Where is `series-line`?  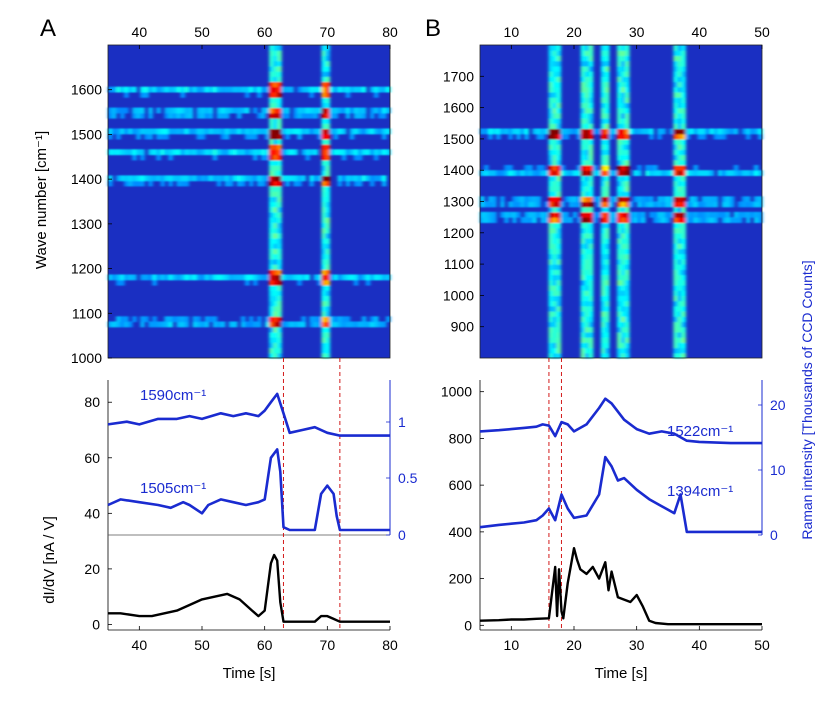 series-line is located at coordinates (248, 490).